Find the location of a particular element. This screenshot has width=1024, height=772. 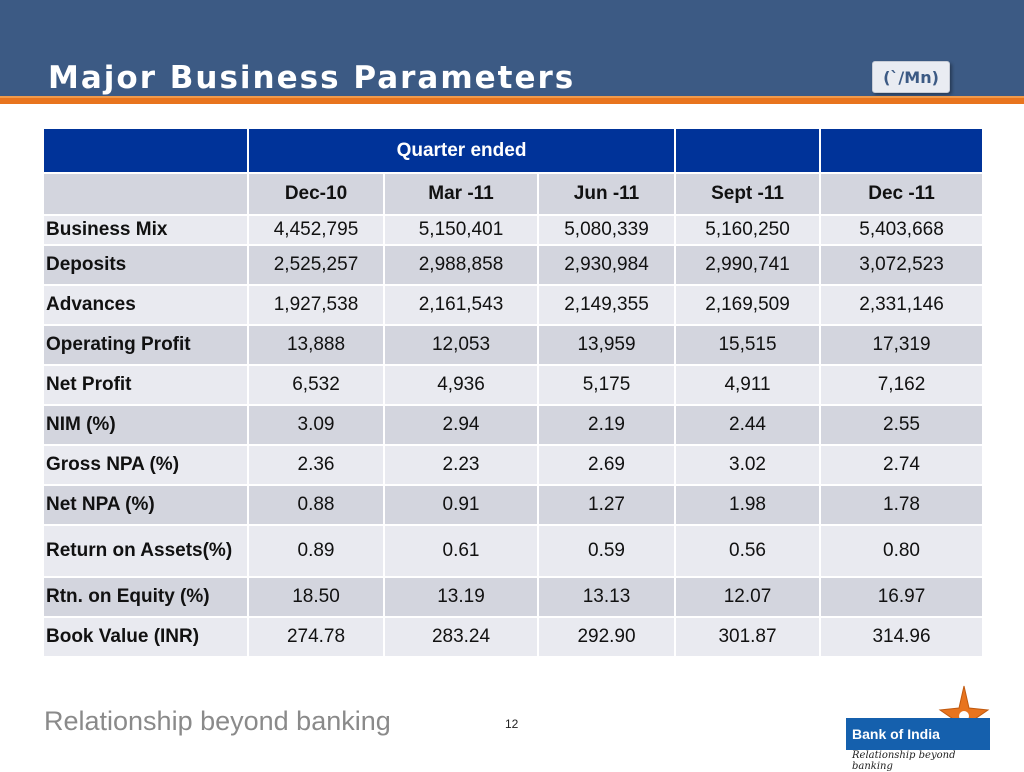

quarter-header-row: Quarter ended is located at coordinates (513, 150).